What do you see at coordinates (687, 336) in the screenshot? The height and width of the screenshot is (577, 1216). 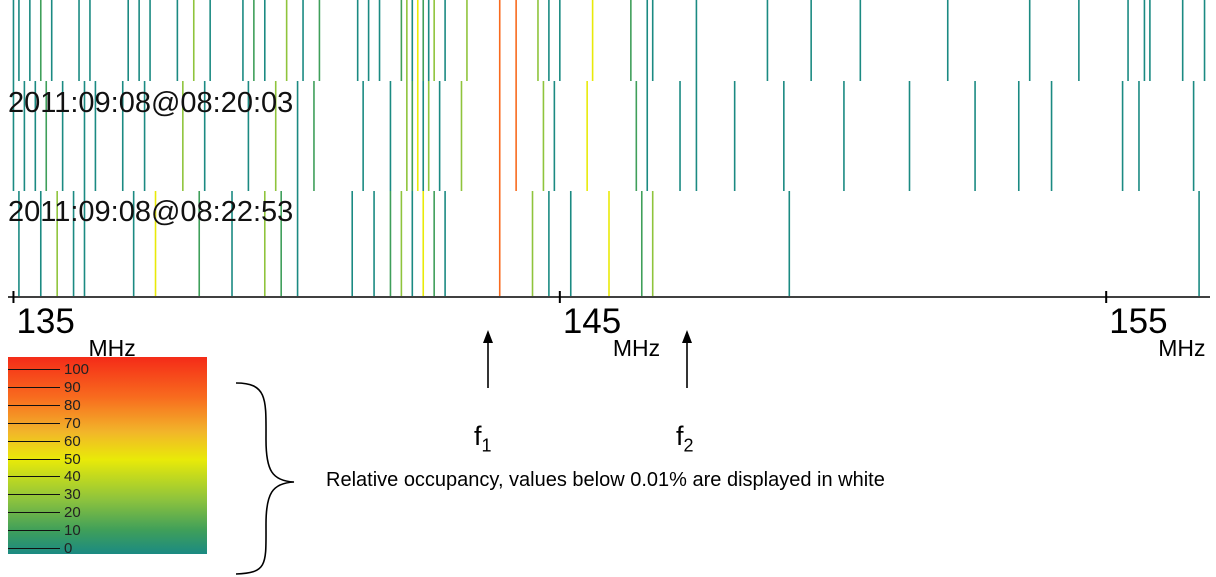 I see `f2-arrow-head` at bounding box center [687, 336].